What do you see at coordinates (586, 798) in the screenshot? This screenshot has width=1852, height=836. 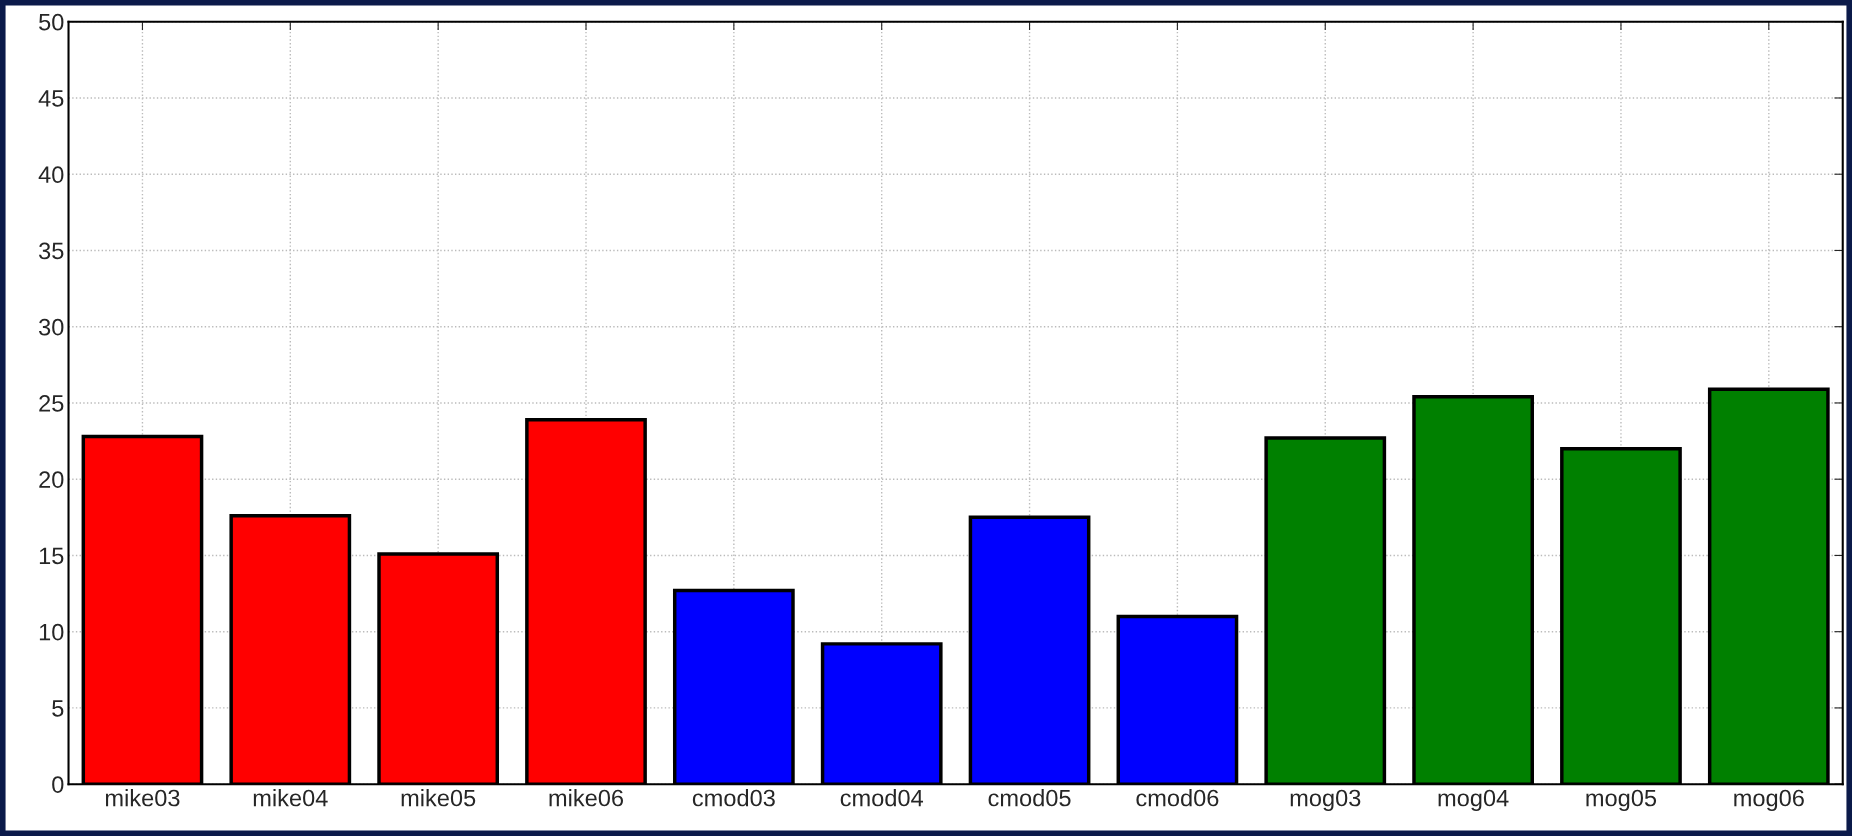 I see `x-tick-label: mike06` at bounding box center [586, 798].